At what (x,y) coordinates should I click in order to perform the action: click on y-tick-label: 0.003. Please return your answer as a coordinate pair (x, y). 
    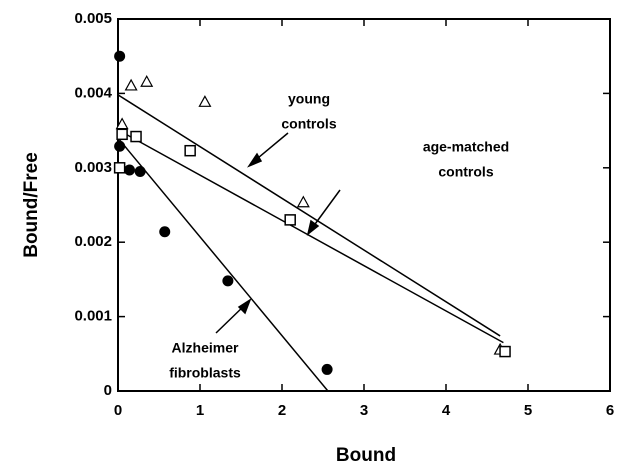
    Looking at the image, I should click on (93, 167).